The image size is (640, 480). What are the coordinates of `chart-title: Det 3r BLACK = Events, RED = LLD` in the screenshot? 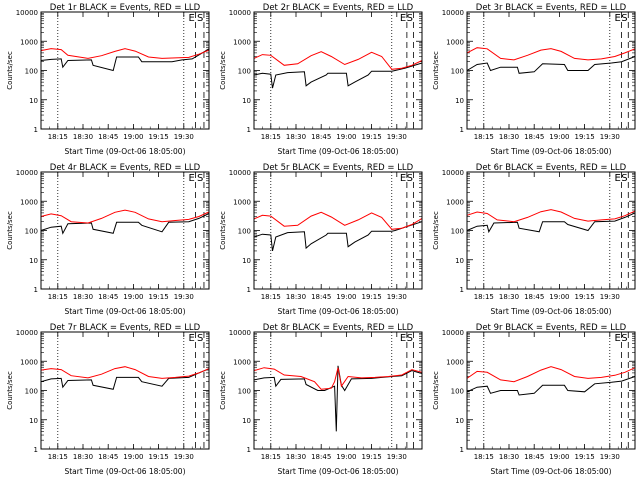 It's located at (551, 8).